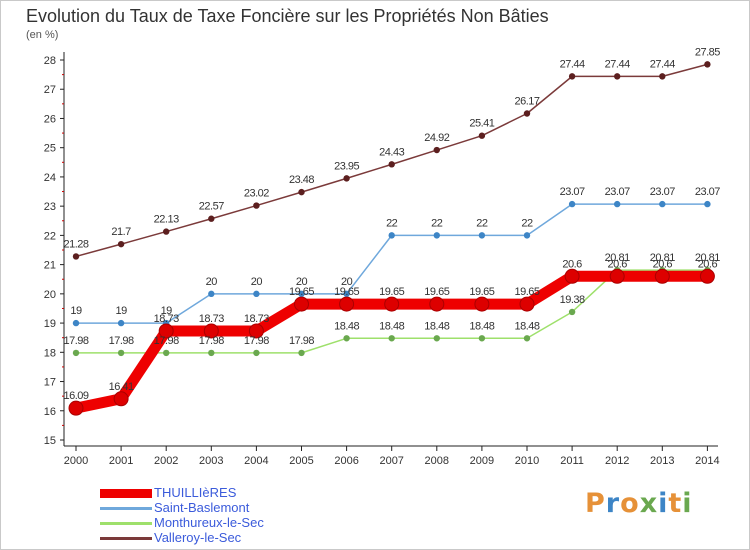 The image size is (750, 550). Describe the element at coordinates (482, 461) in the screenshot. I see `x-tick-label: 2009` at that location.